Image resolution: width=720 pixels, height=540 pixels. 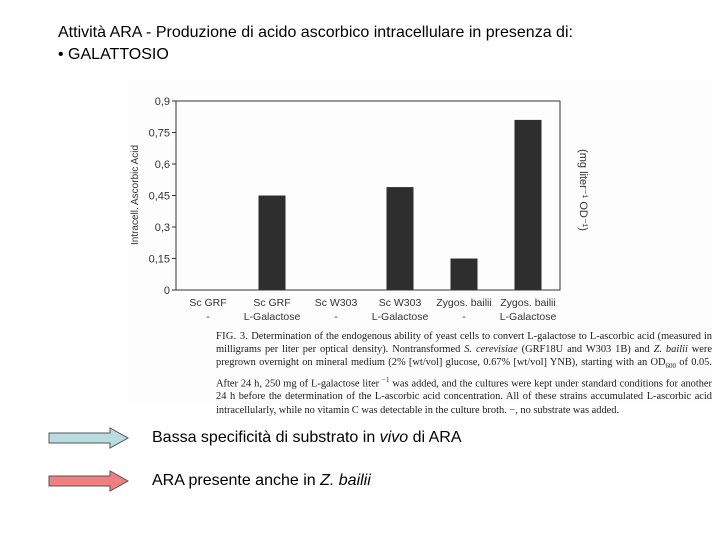 I want to click on caption-fig-label: FIG. 3., so click(x=232, y=336).